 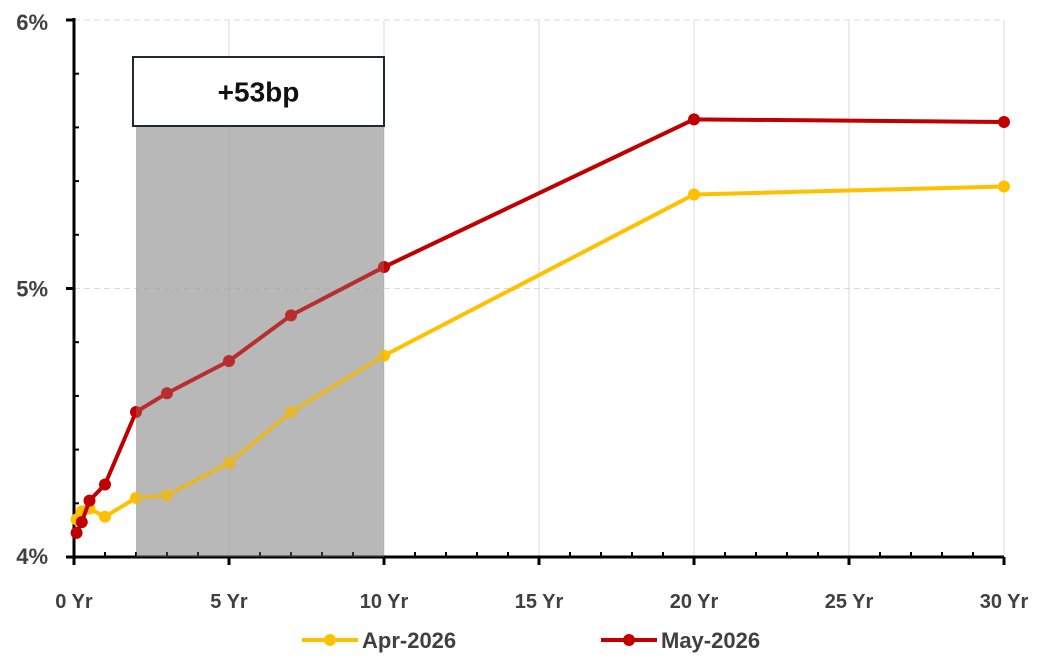 I want to click on legend-item-may-2026: May-2026, so click(x=680, y=640).